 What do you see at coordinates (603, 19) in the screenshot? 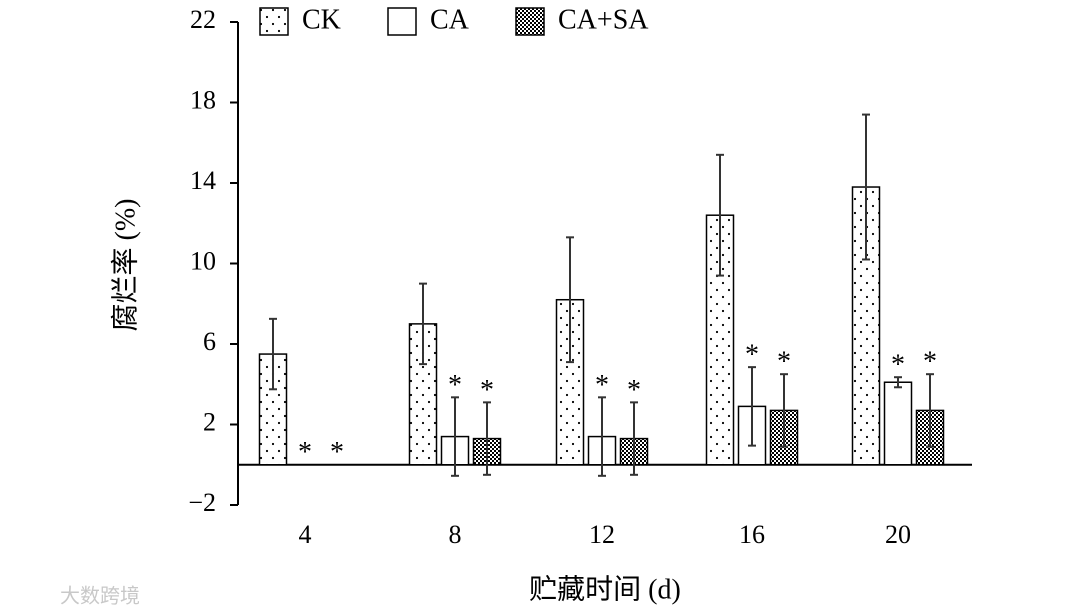
I see `legend-label: CA+SA` at bounding box center [603, 19].